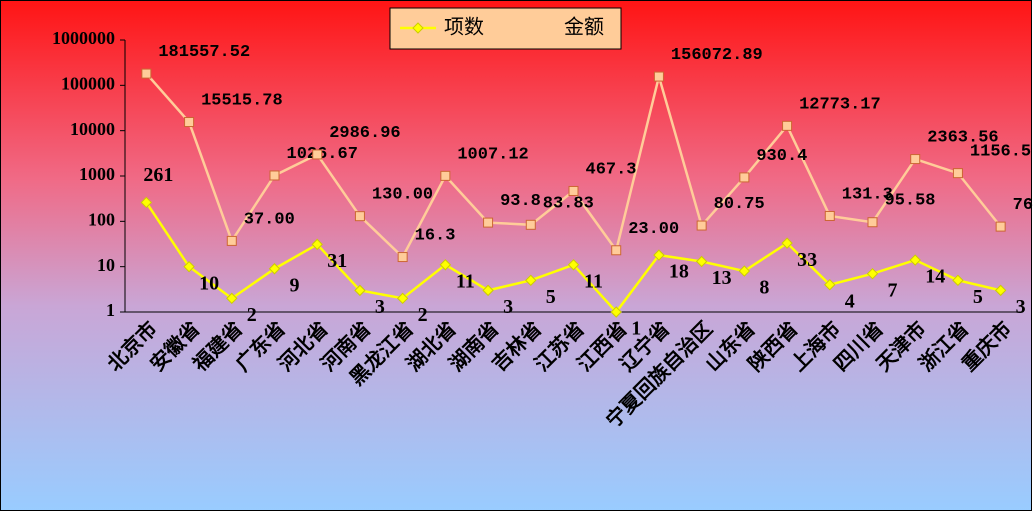 The width and height of the screenshot is (1033, 512). I want to click on data-label: 1, so click(636, 329).